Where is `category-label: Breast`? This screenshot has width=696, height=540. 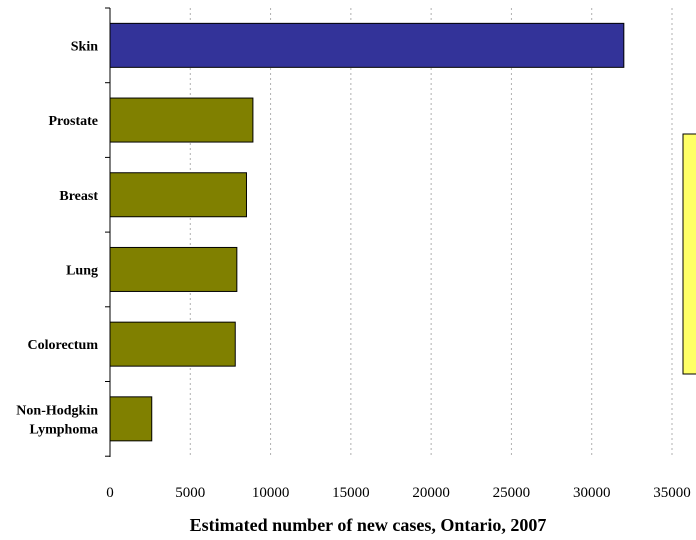 category-label: Breast is located at coordinates (78, 196).